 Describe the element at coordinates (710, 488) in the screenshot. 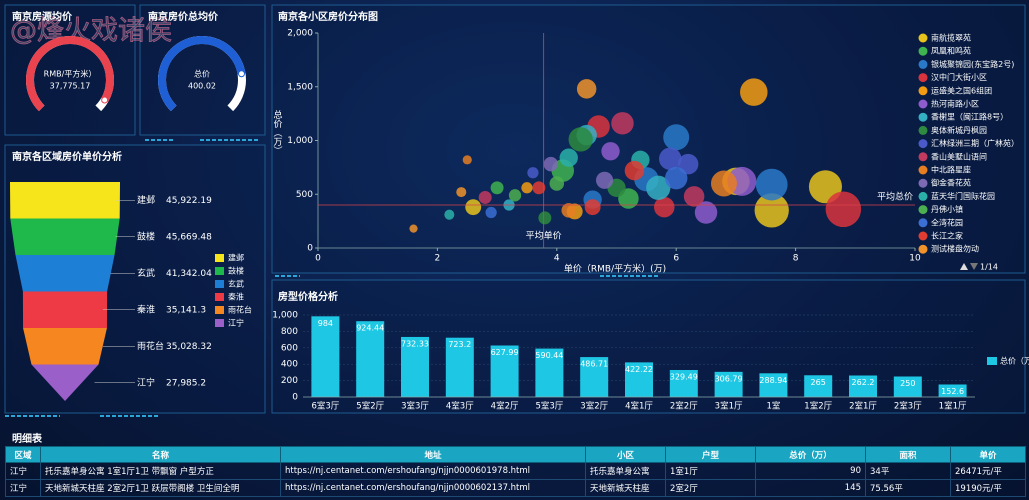

I see `table-cell: 2室2厅` at that location.